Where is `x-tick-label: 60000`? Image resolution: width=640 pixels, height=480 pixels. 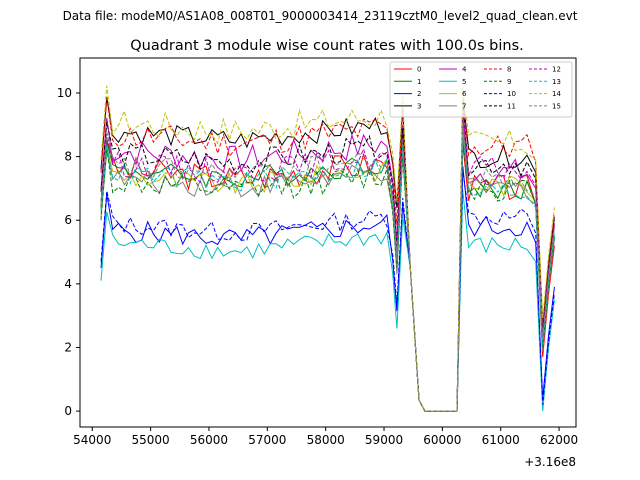
x-tick-label: 60000 is located at coordinates (442, 440).